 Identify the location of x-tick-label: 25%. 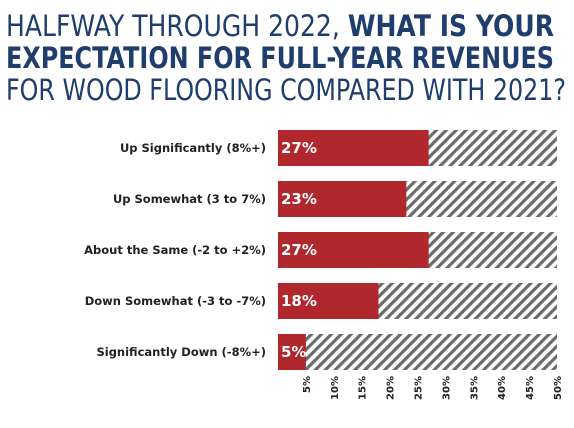
(419, 388).